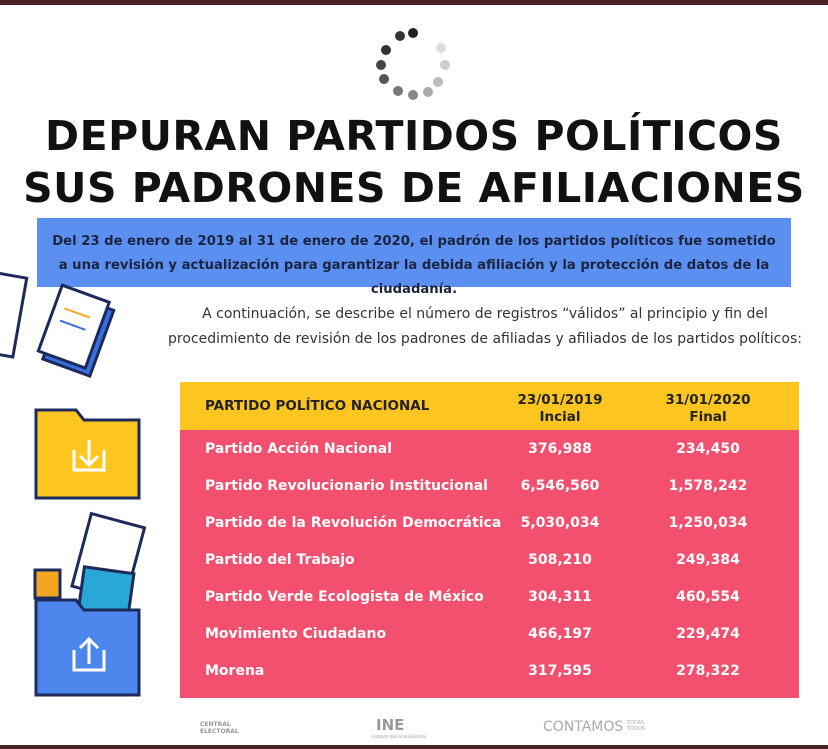  Describe the element at coordinates (414, 188) in the screenshot. I see `title-line: SUS PADRONES DE AFILIACIONES` at that location.